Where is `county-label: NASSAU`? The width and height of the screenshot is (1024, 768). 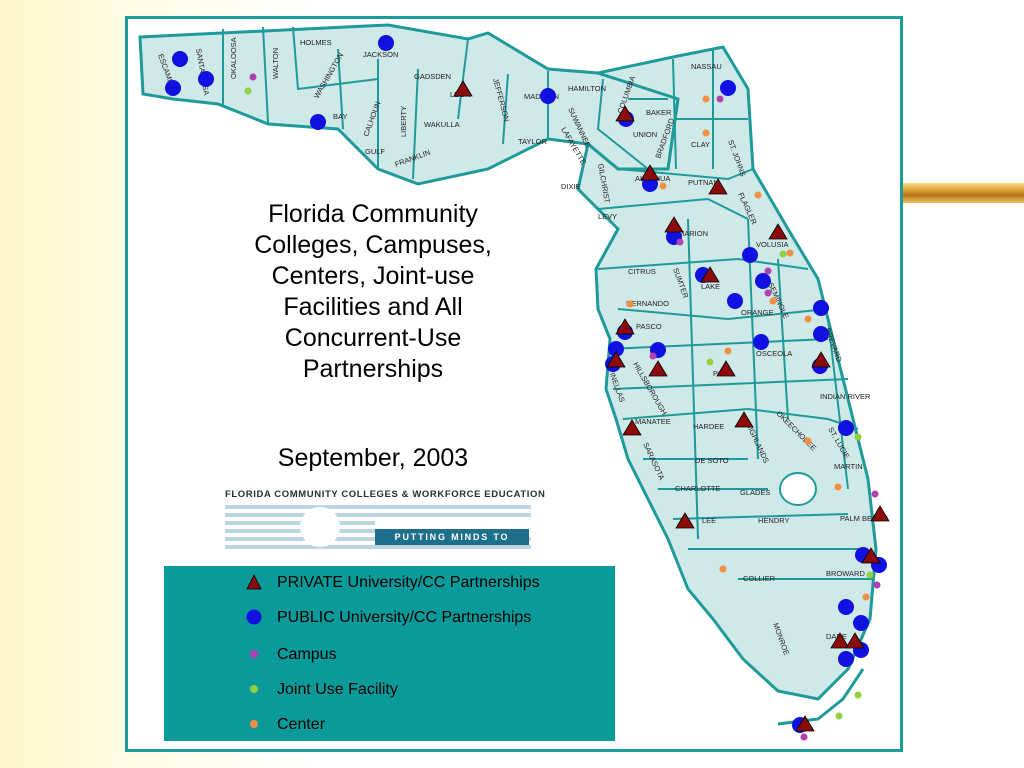 county-label: NASSAU is located at coordinates (706, 66).